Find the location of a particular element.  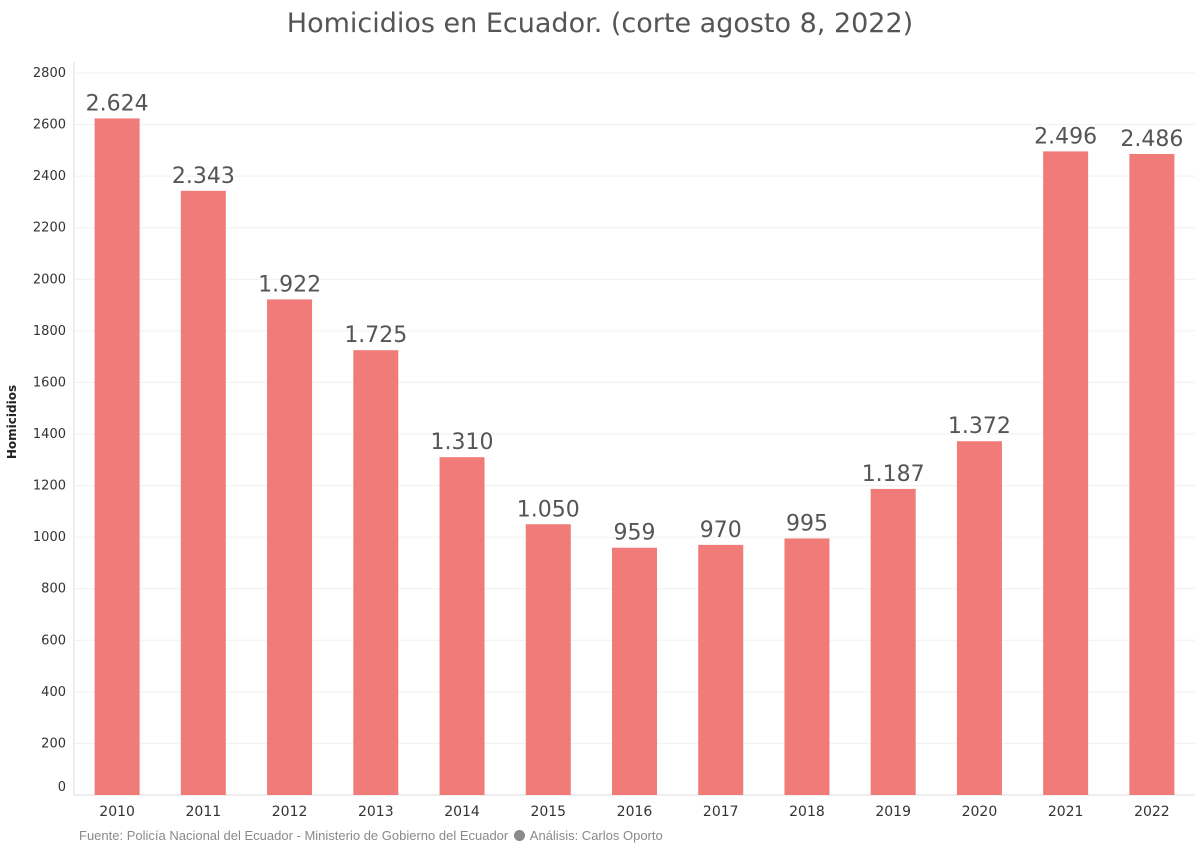

x-tick-label: 2011 is located at coordinates (204, 812).